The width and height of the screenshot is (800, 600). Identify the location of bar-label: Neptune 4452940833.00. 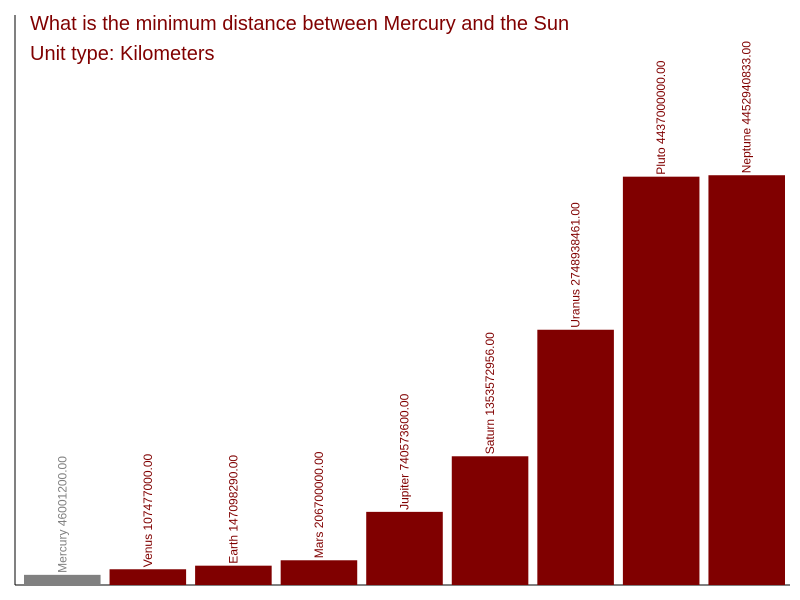
(747, 107).